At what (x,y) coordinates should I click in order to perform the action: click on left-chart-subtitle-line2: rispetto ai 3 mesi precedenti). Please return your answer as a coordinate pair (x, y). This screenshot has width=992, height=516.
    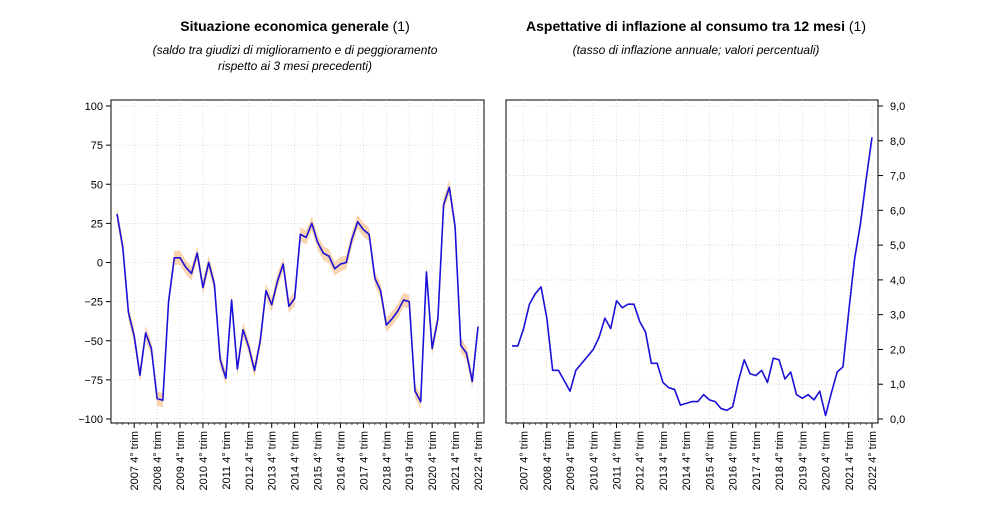
    Looking at the image, I should click on (295, 66).